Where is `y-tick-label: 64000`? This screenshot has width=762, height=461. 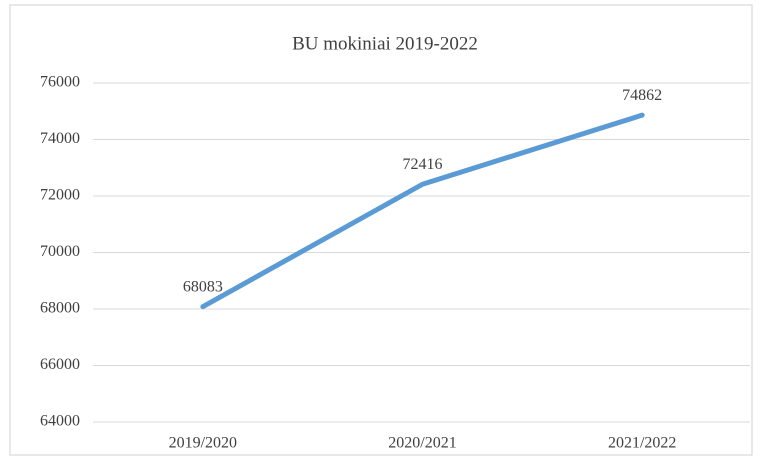
y-tick-label: 64000 is located at coordinates (60, 421).